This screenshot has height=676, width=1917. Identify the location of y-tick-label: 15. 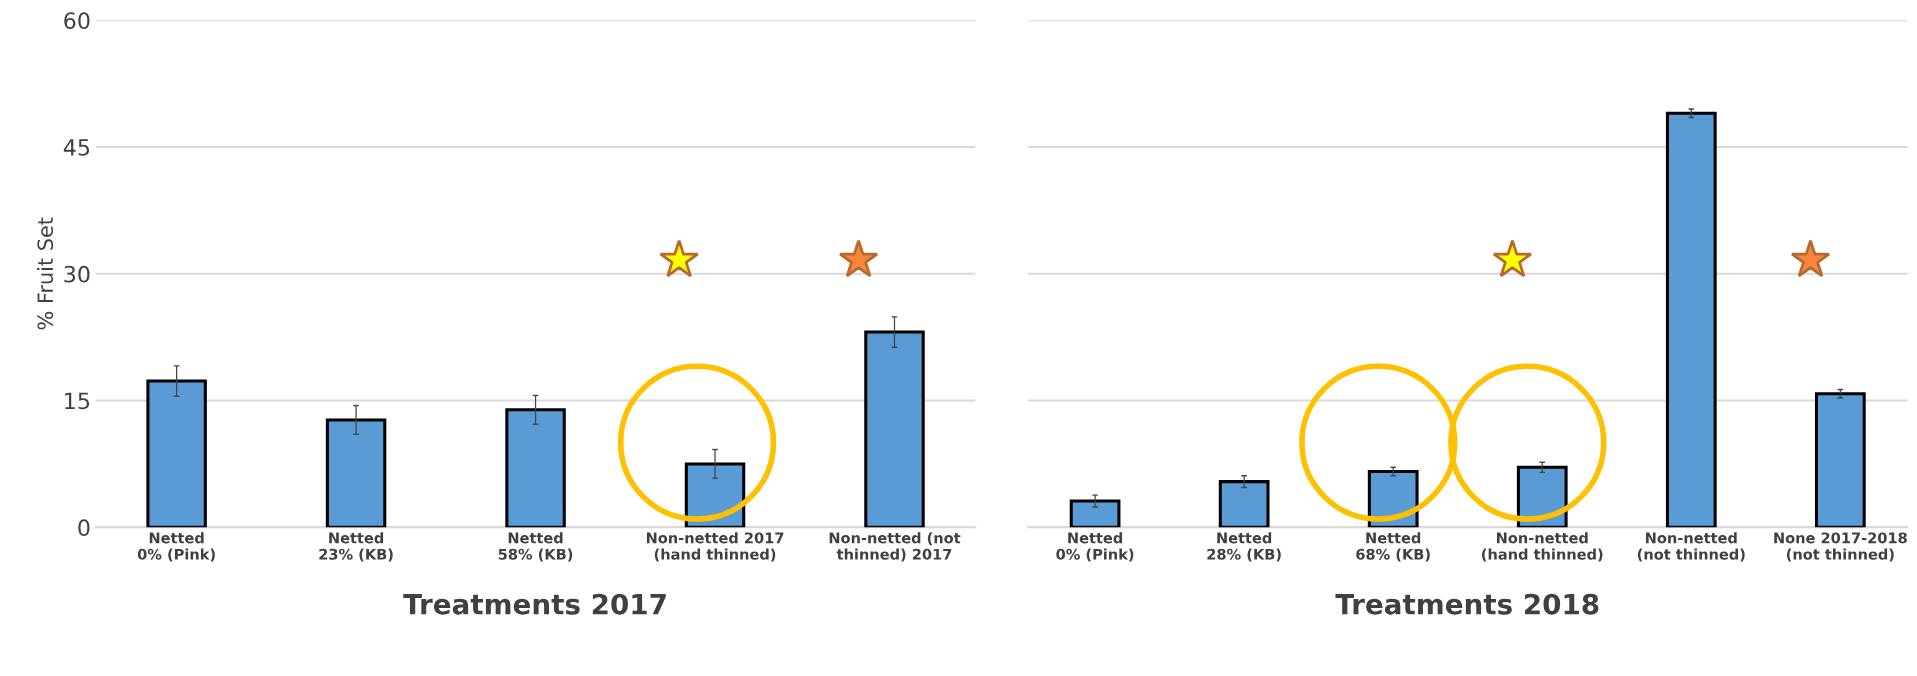
(77, 401).